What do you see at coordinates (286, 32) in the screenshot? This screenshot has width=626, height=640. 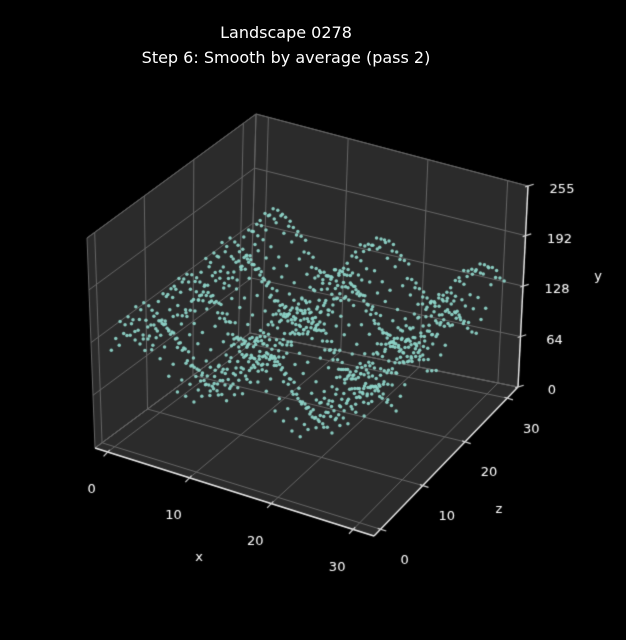 I see `chart-title: Landscape 0278` at bounding box center [286, 32].